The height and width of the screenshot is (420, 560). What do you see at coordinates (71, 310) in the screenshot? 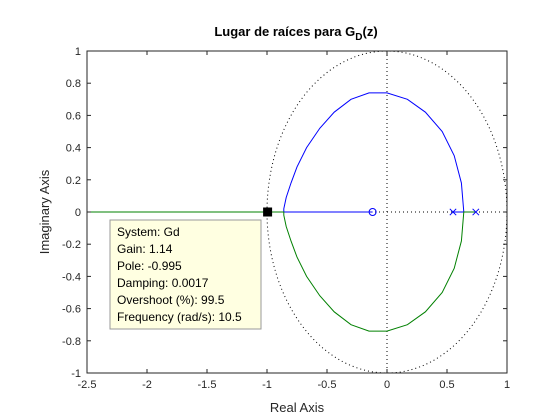
I see `y-tick-label: -0.6` at bounding box center [71, 310].